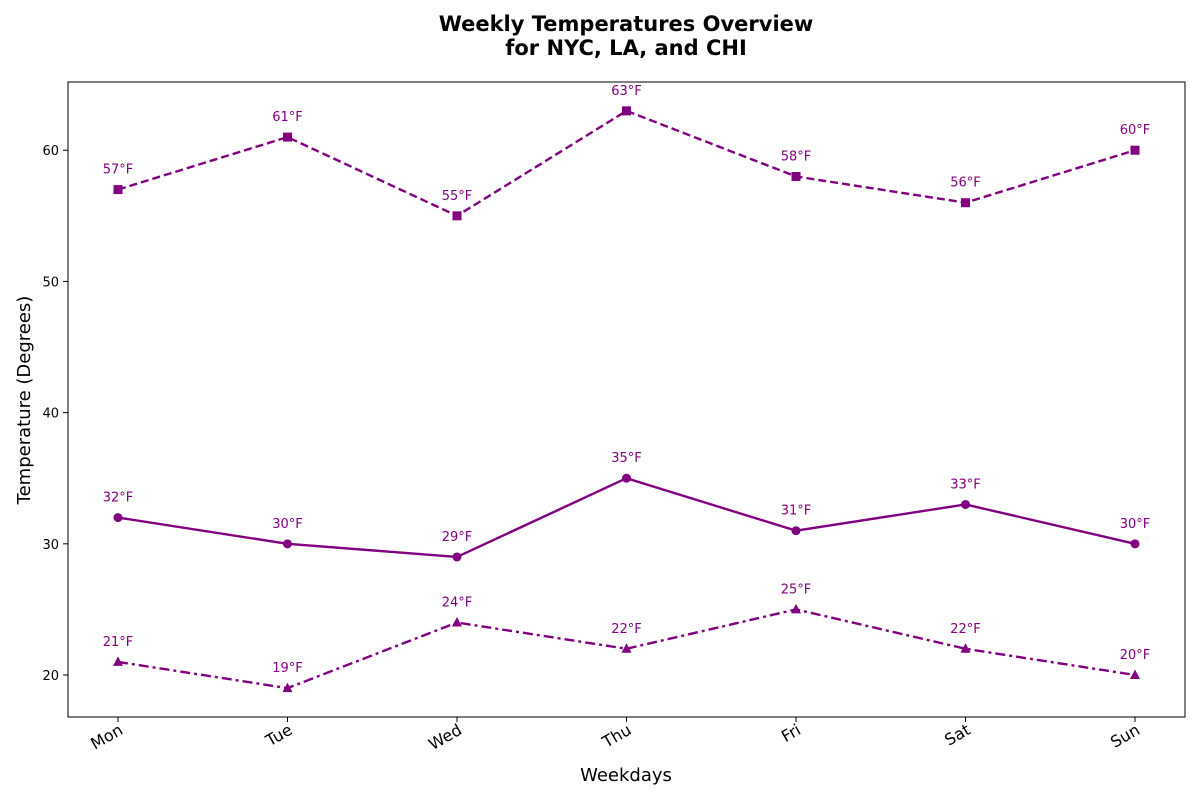 The height and width of the screenshot is (800, 1200). Describe the element at coordinates (626, 24) in the screenshot. I see `chart-title-line-1: Weekly Temperatures Overview` at that location.